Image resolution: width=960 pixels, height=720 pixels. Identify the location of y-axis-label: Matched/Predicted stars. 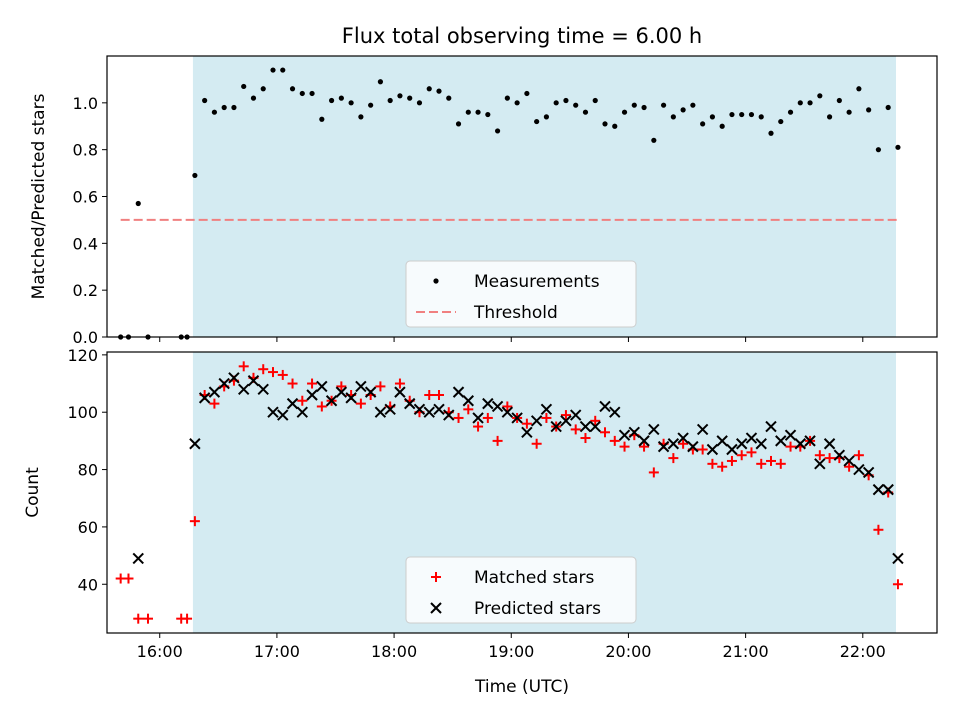
(39, 196).